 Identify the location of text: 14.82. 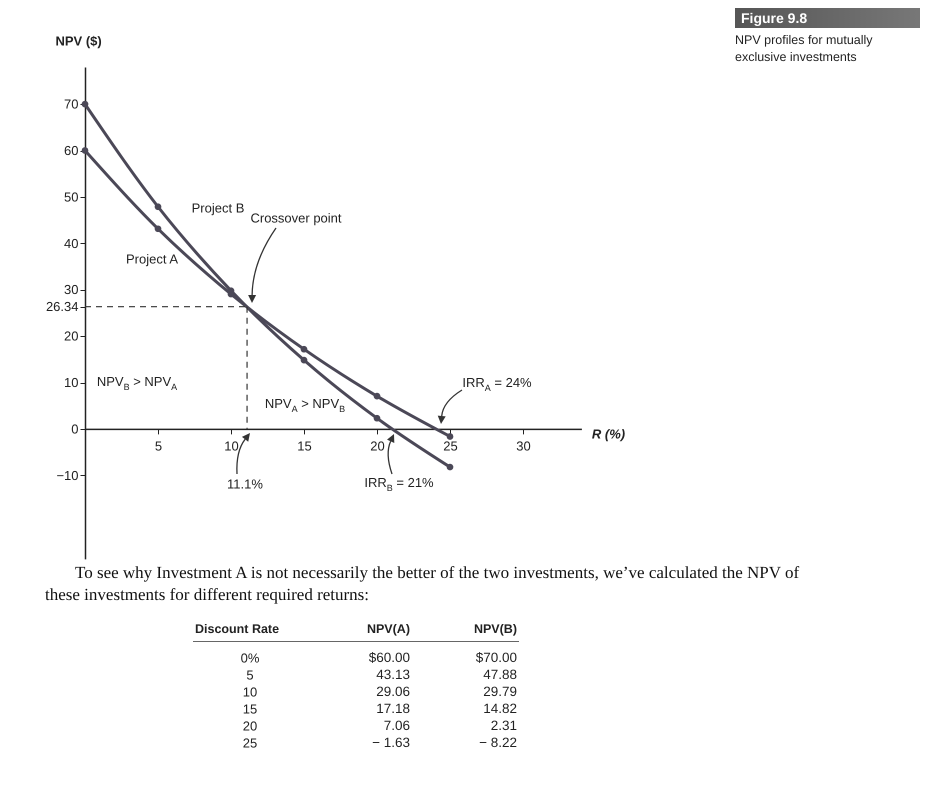
(500, 708).